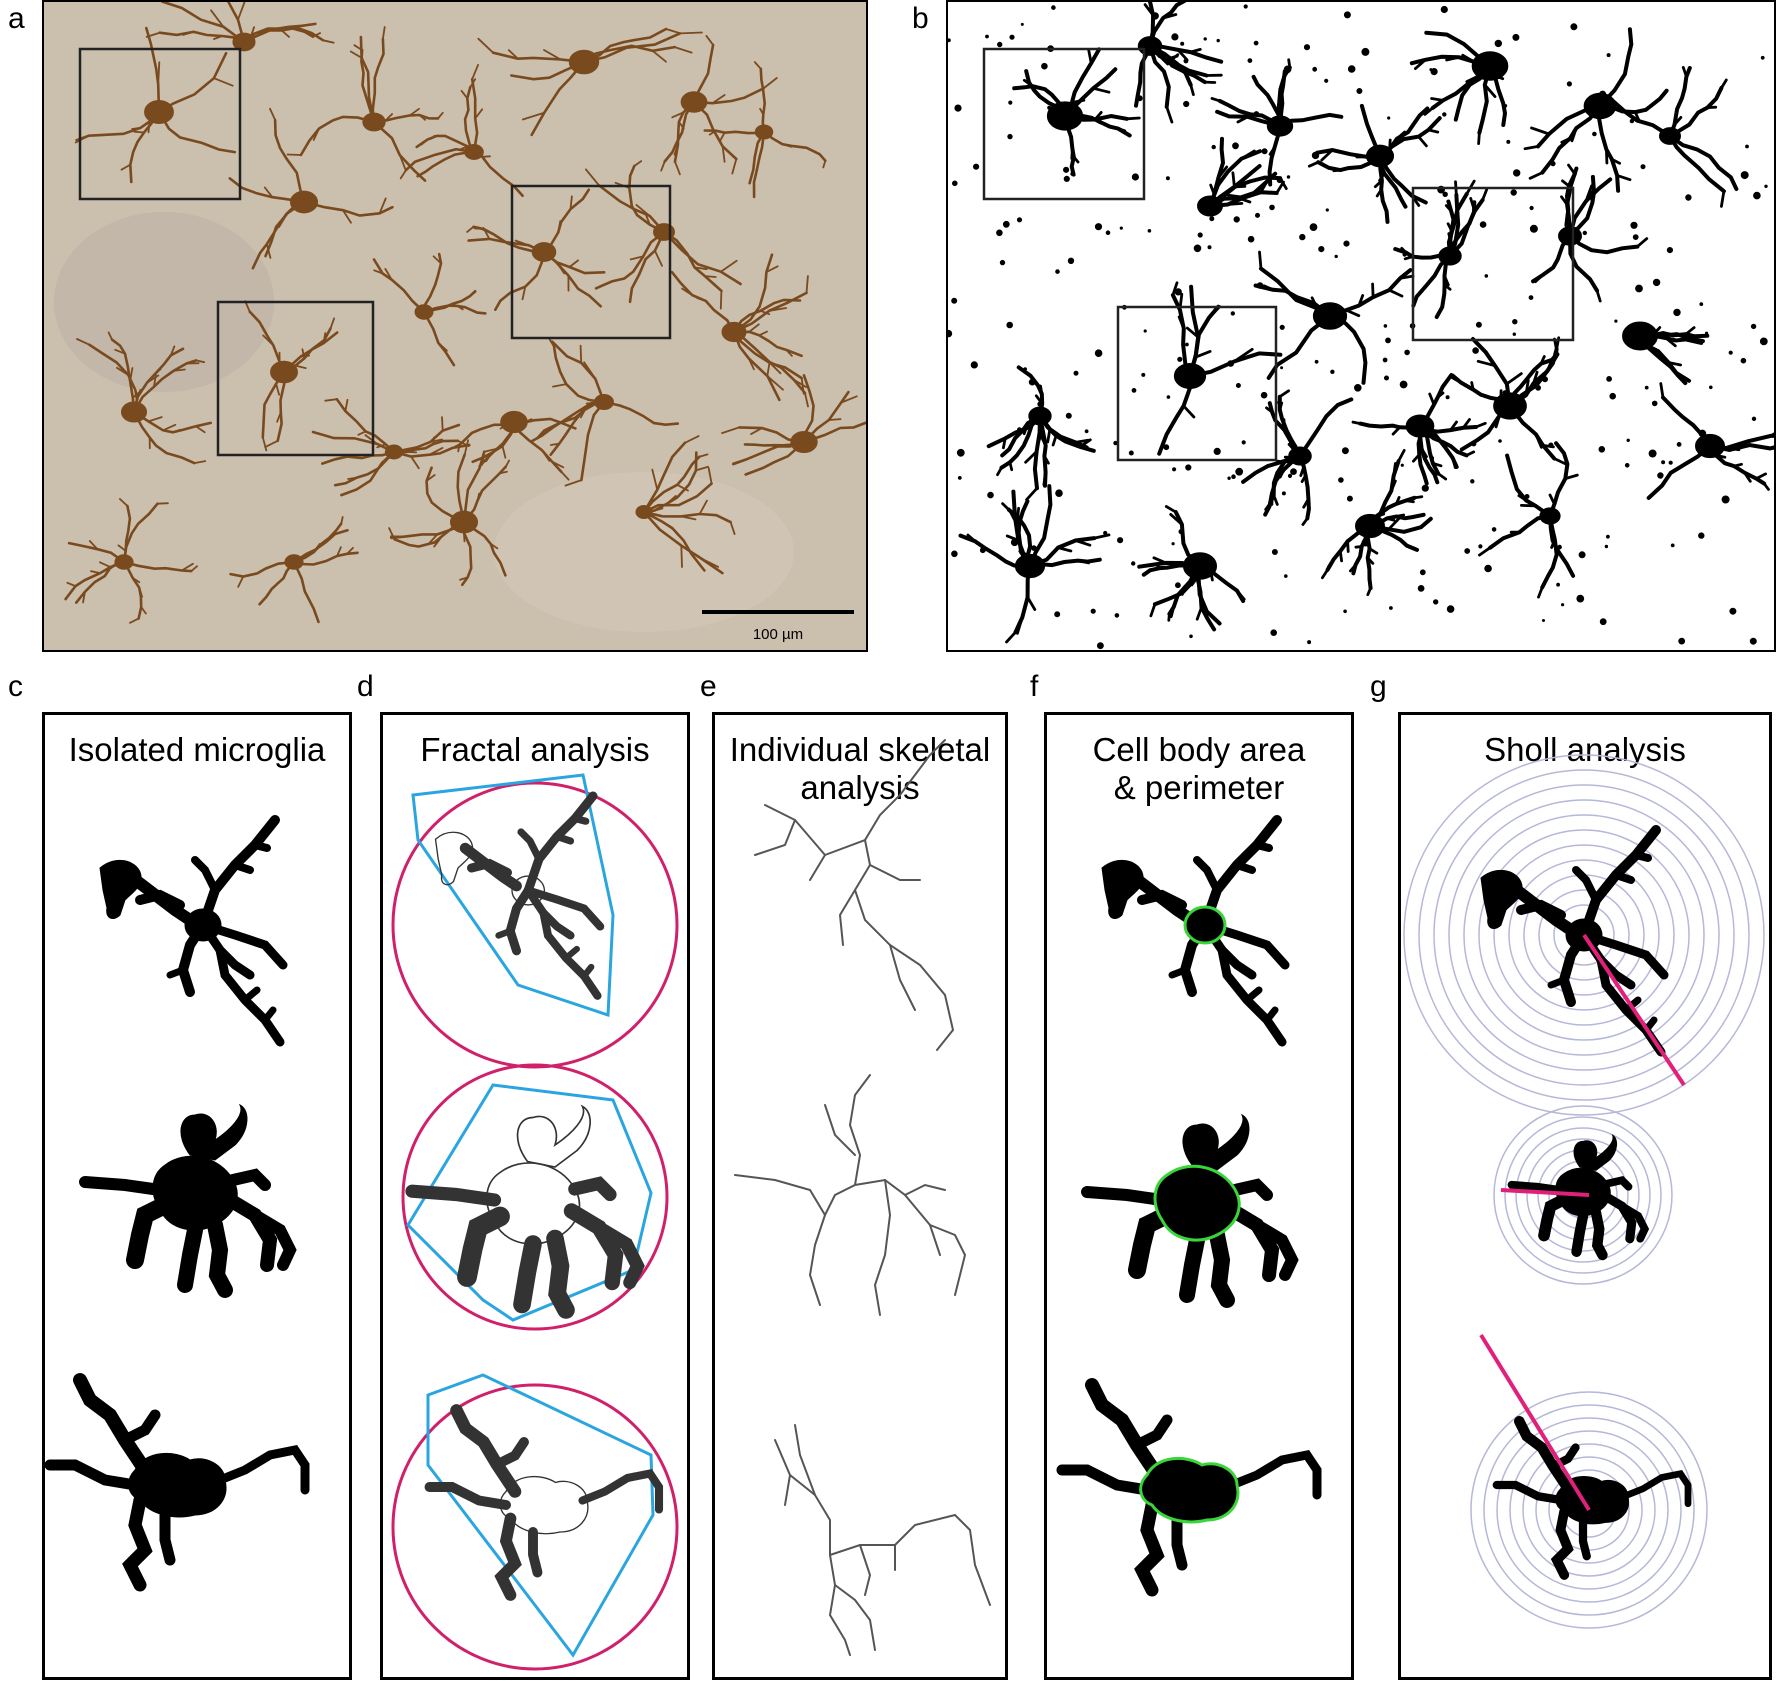 The image size is (1776, 1683). Describe the element at coordinates (1583, 1195) in the screenshot. I see `sholl-ring` at that location.